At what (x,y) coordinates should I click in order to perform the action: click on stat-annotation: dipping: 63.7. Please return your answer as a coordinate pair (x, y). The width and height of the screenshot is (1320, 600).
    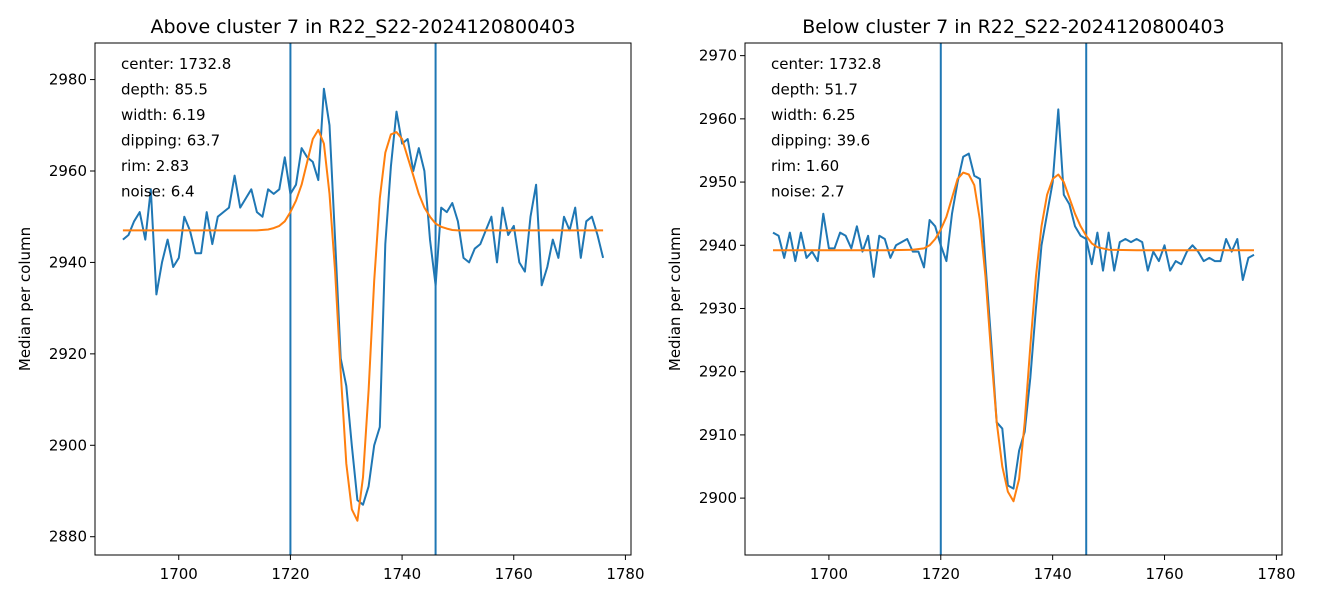
    Looking at the image, I should click on (170, 141).